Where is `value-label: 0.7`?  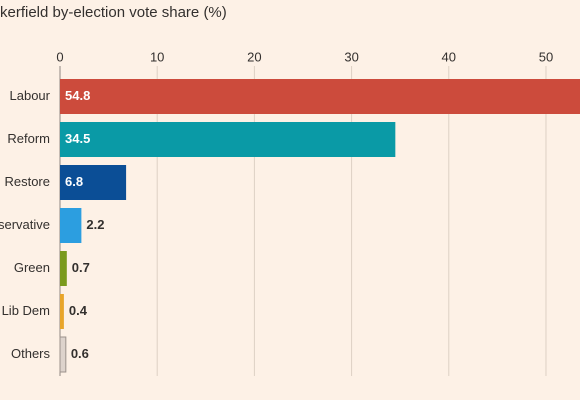 value-label: 0.7 is located at coordinates (81, 267).